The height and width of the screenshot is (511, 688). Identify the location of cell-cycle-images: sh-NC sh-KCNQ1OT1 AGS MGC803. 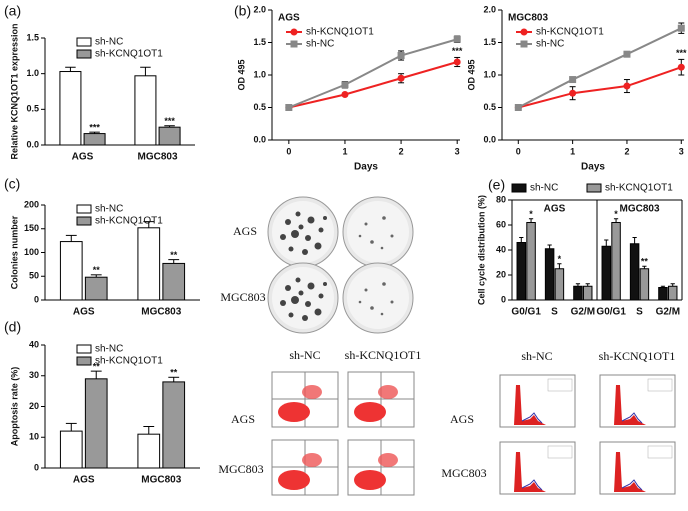
(558, 422).